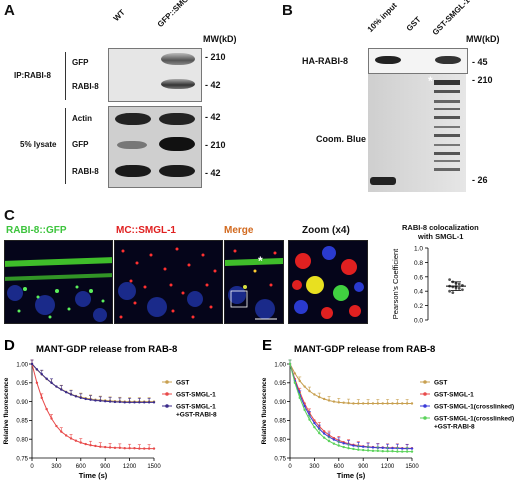 This screenshot has height=481, width=520. I want to click on legend-label: GST-SMGL-1(crosslinked), so click(474, 419).